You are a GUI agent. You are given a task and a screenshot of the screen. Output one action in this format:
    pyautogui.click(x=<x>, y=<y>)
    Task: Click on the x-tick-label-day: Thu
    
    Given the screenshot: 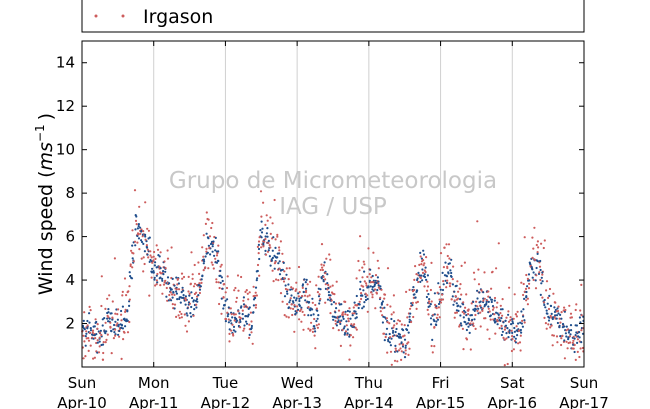 What is the action you would take?
    pyautogui.click(x=368, y=383)
    